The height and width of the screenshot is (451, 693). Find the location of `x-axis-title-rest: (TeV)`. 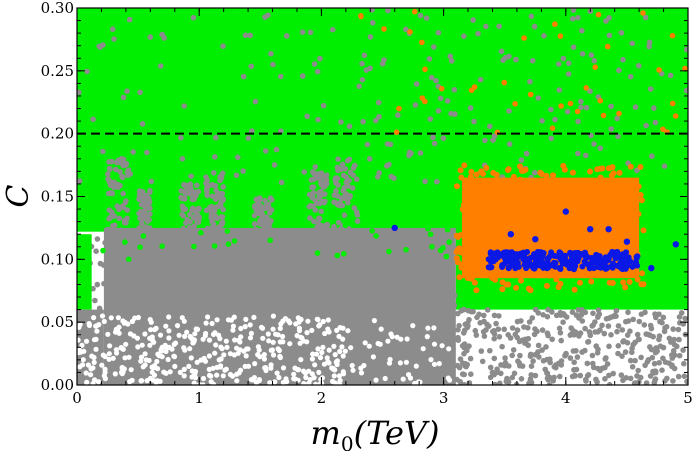

x-axis-title-rest: (TeV) is located at coordinates (397, 432).